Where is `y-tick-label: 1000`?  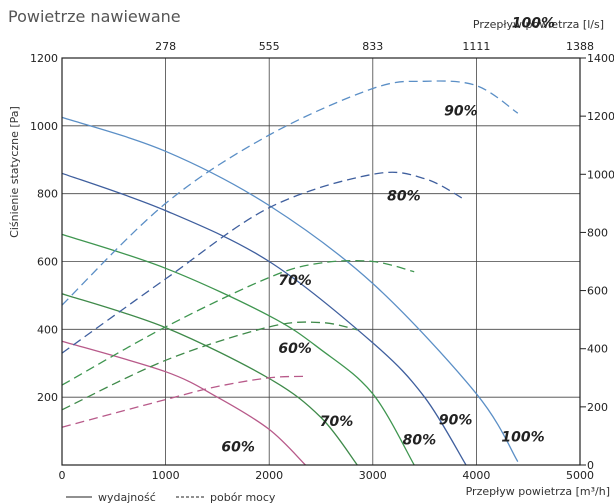 y-tick-label: 1000 is located at coordinates (44, 126).